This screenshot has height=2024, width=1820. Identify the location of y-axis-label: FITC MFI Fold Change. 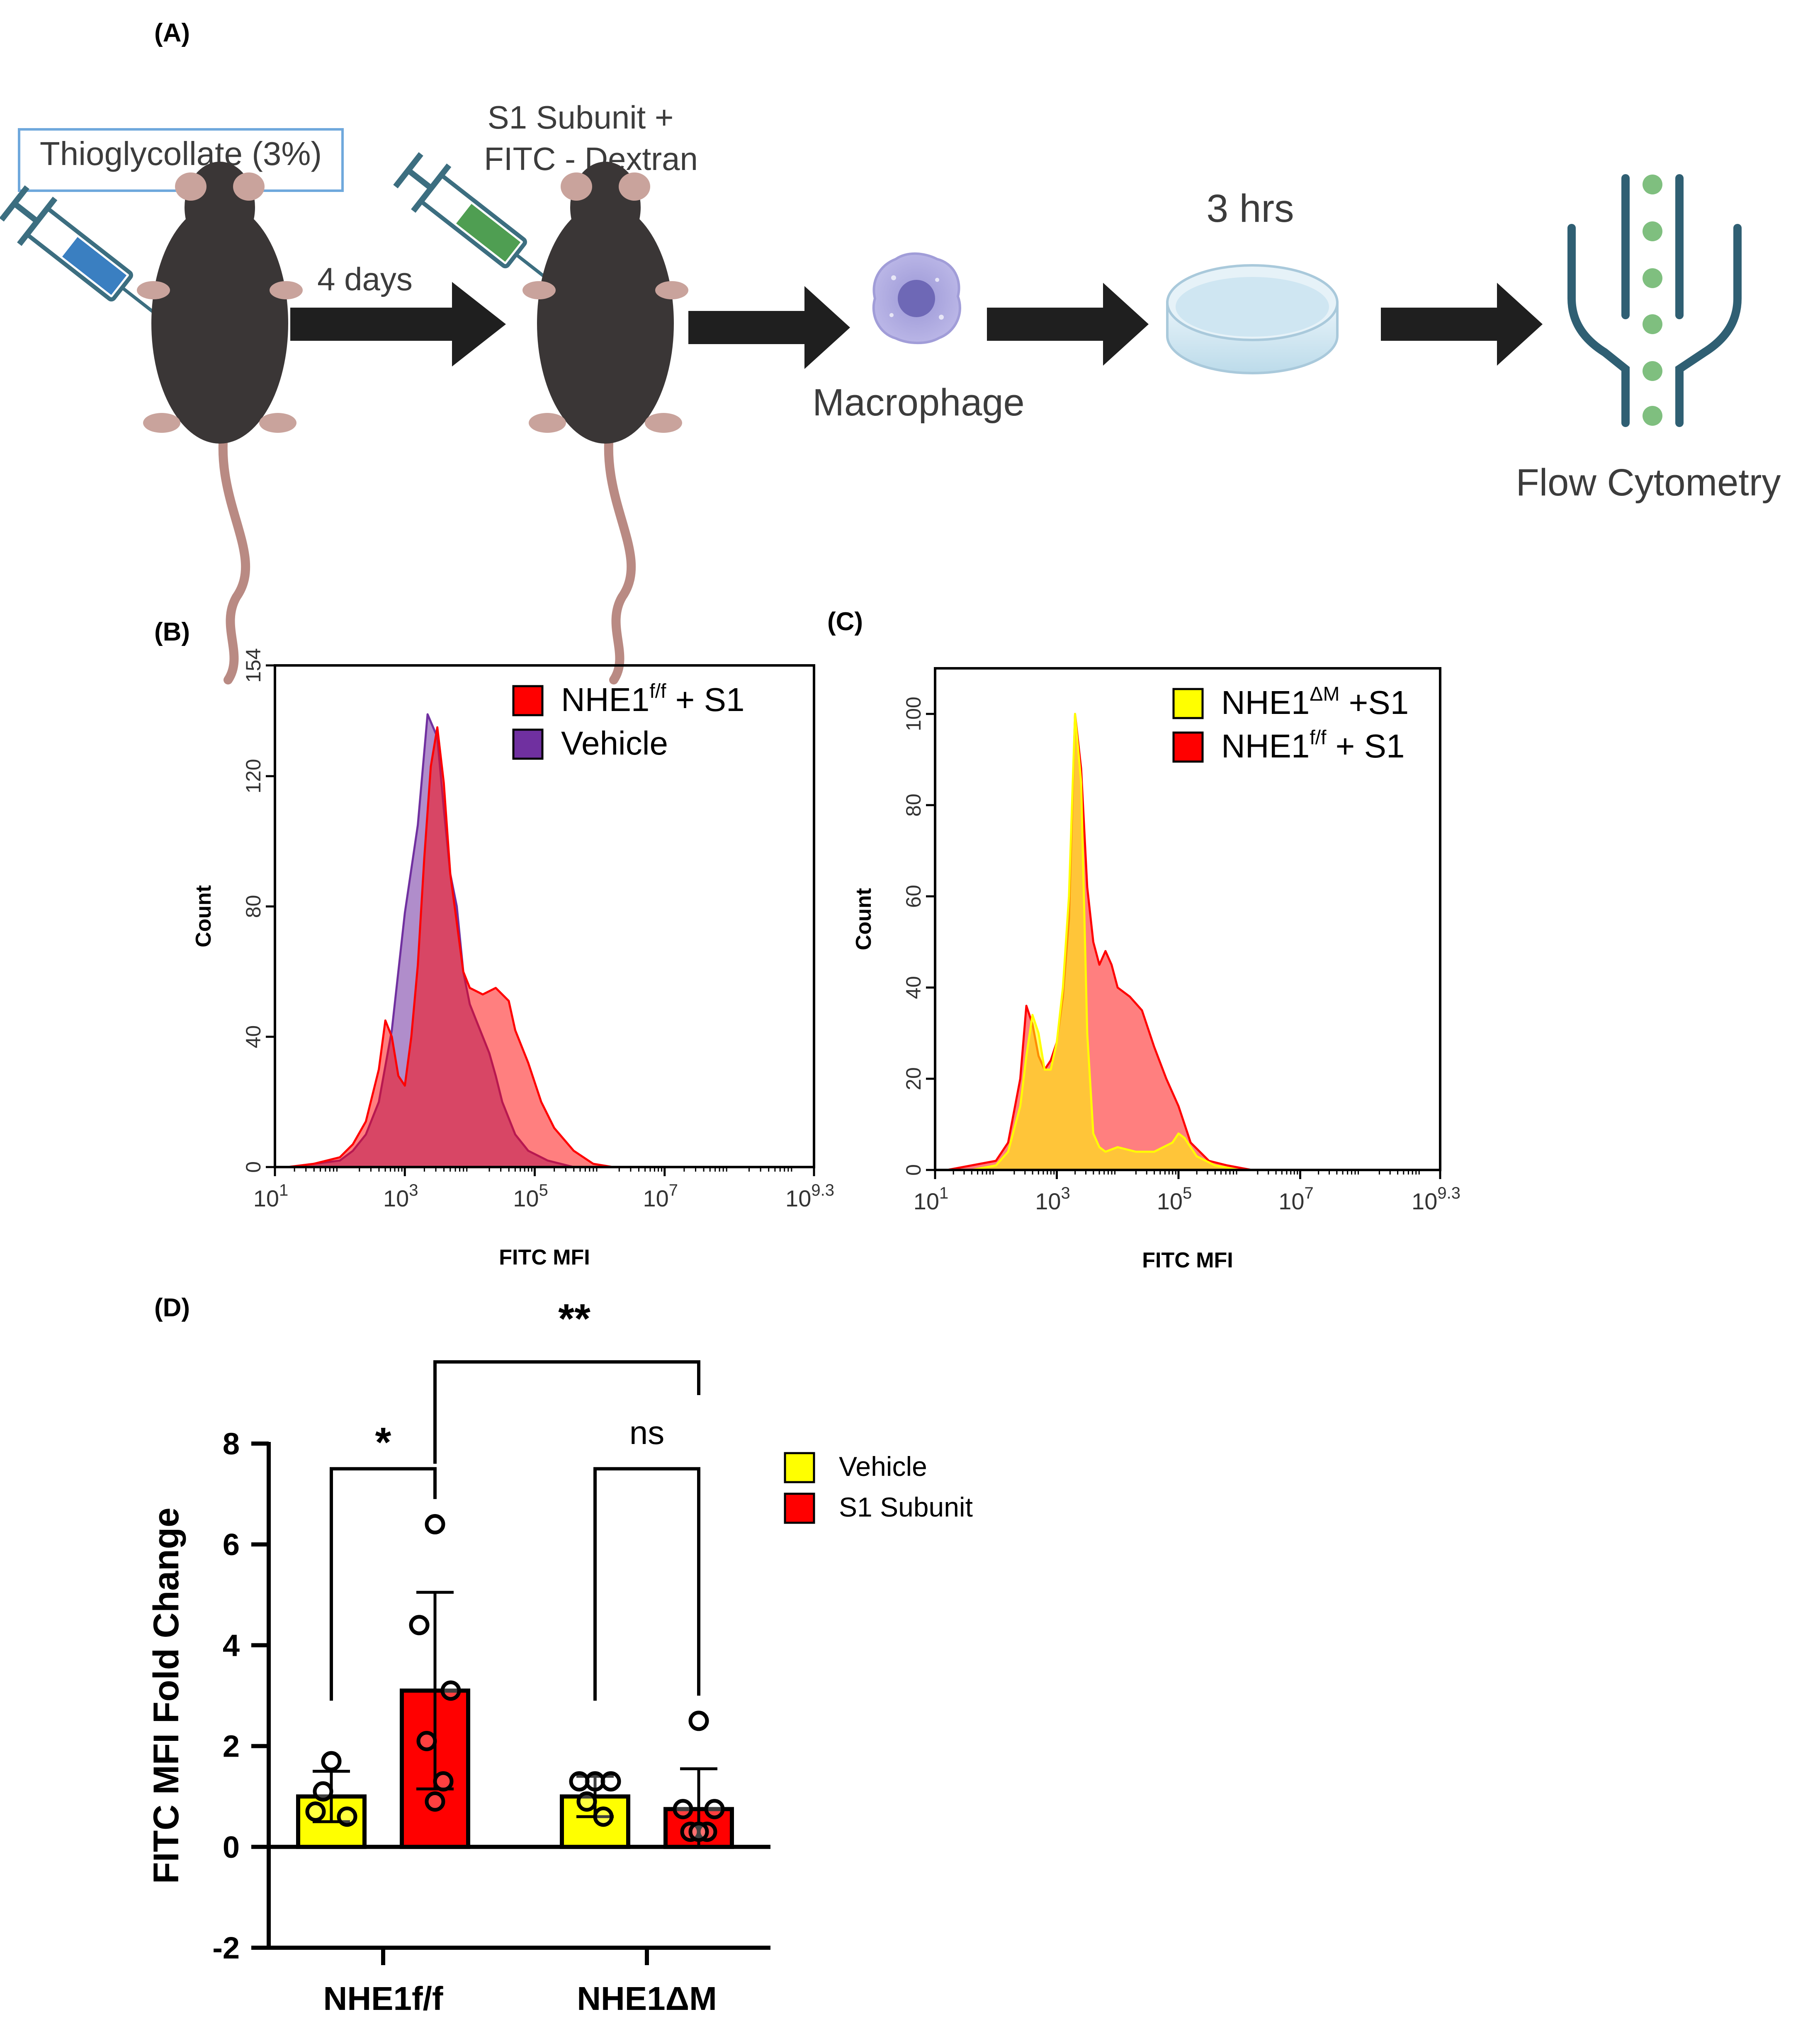
(166, 1695).